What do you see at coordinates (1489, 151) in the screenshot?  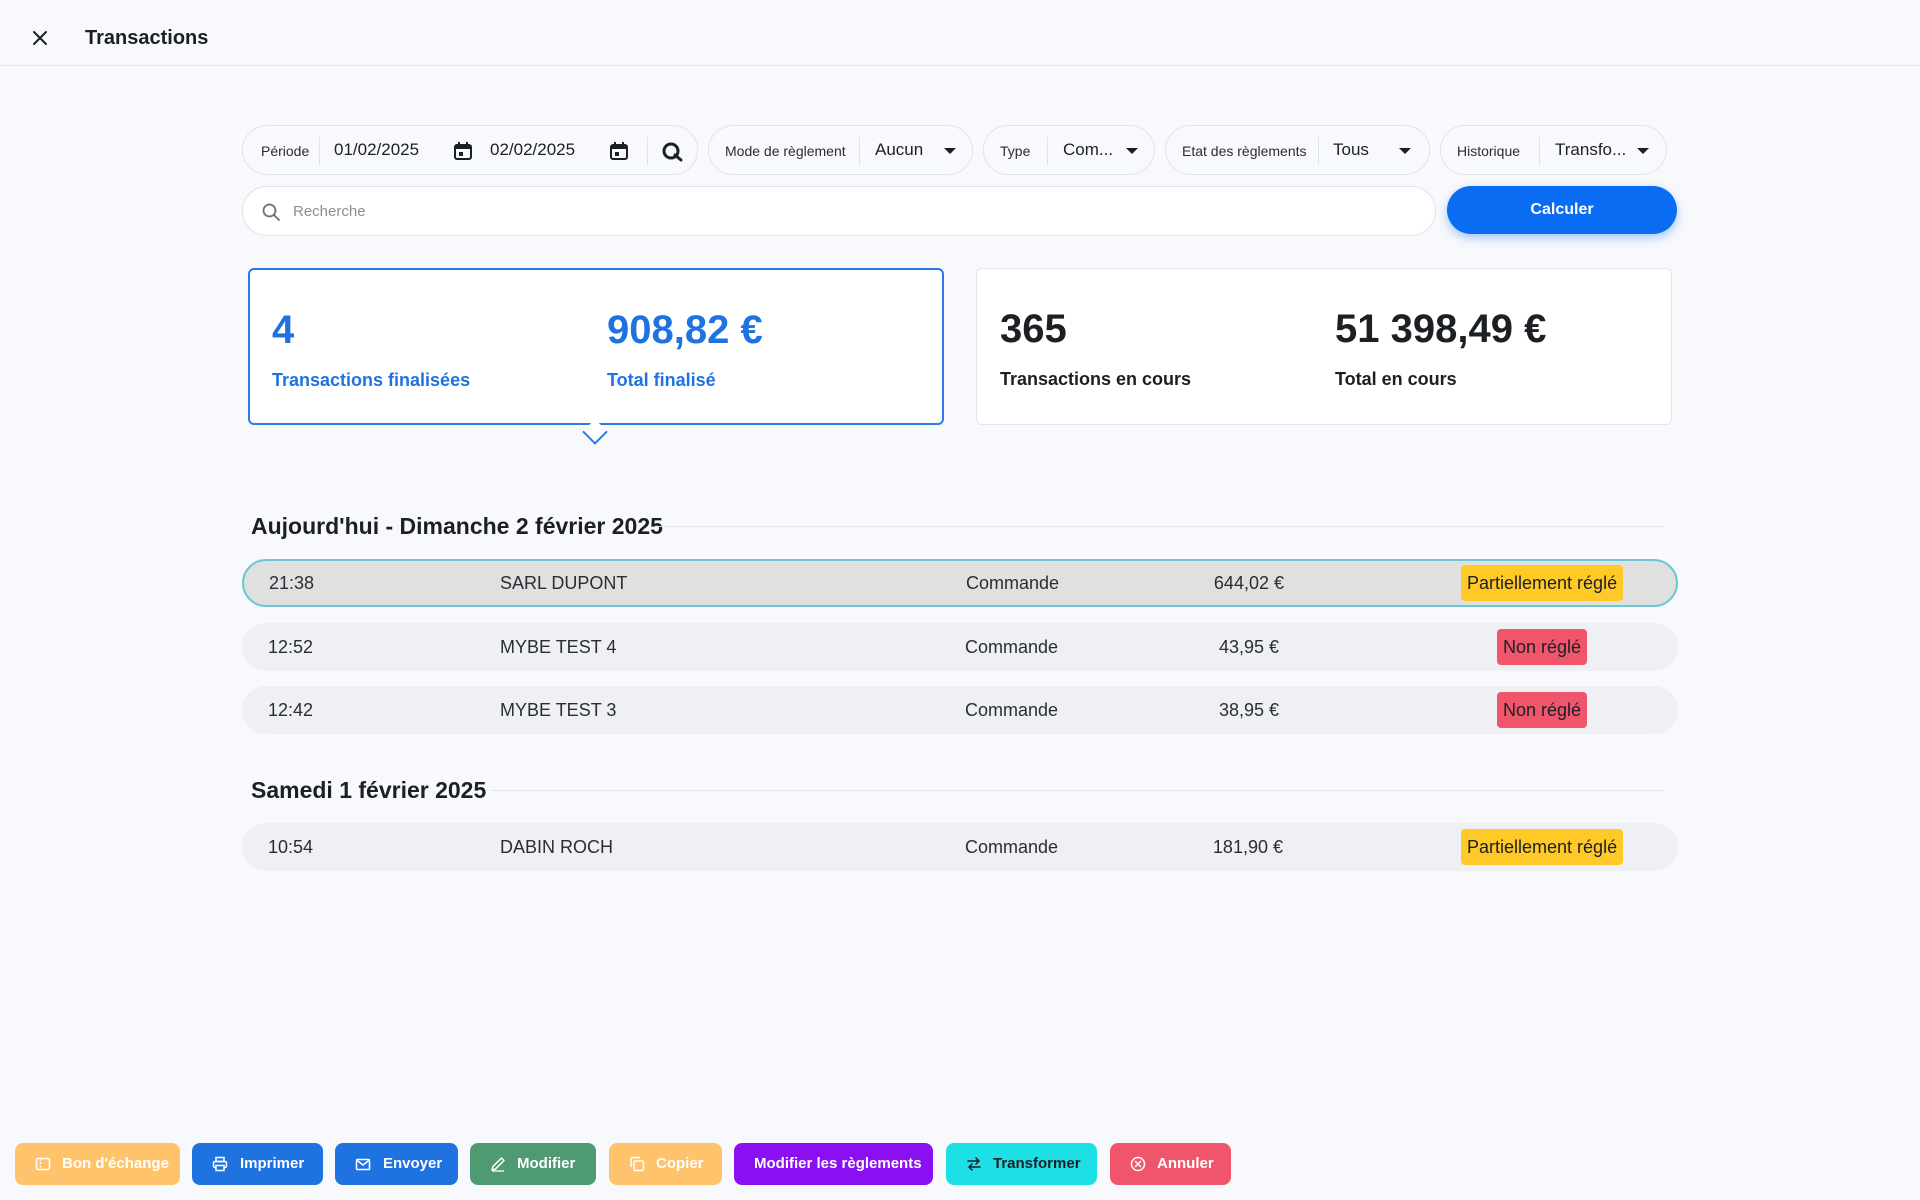 I see `history-label: Historique` at bounding box center [1489, 151].